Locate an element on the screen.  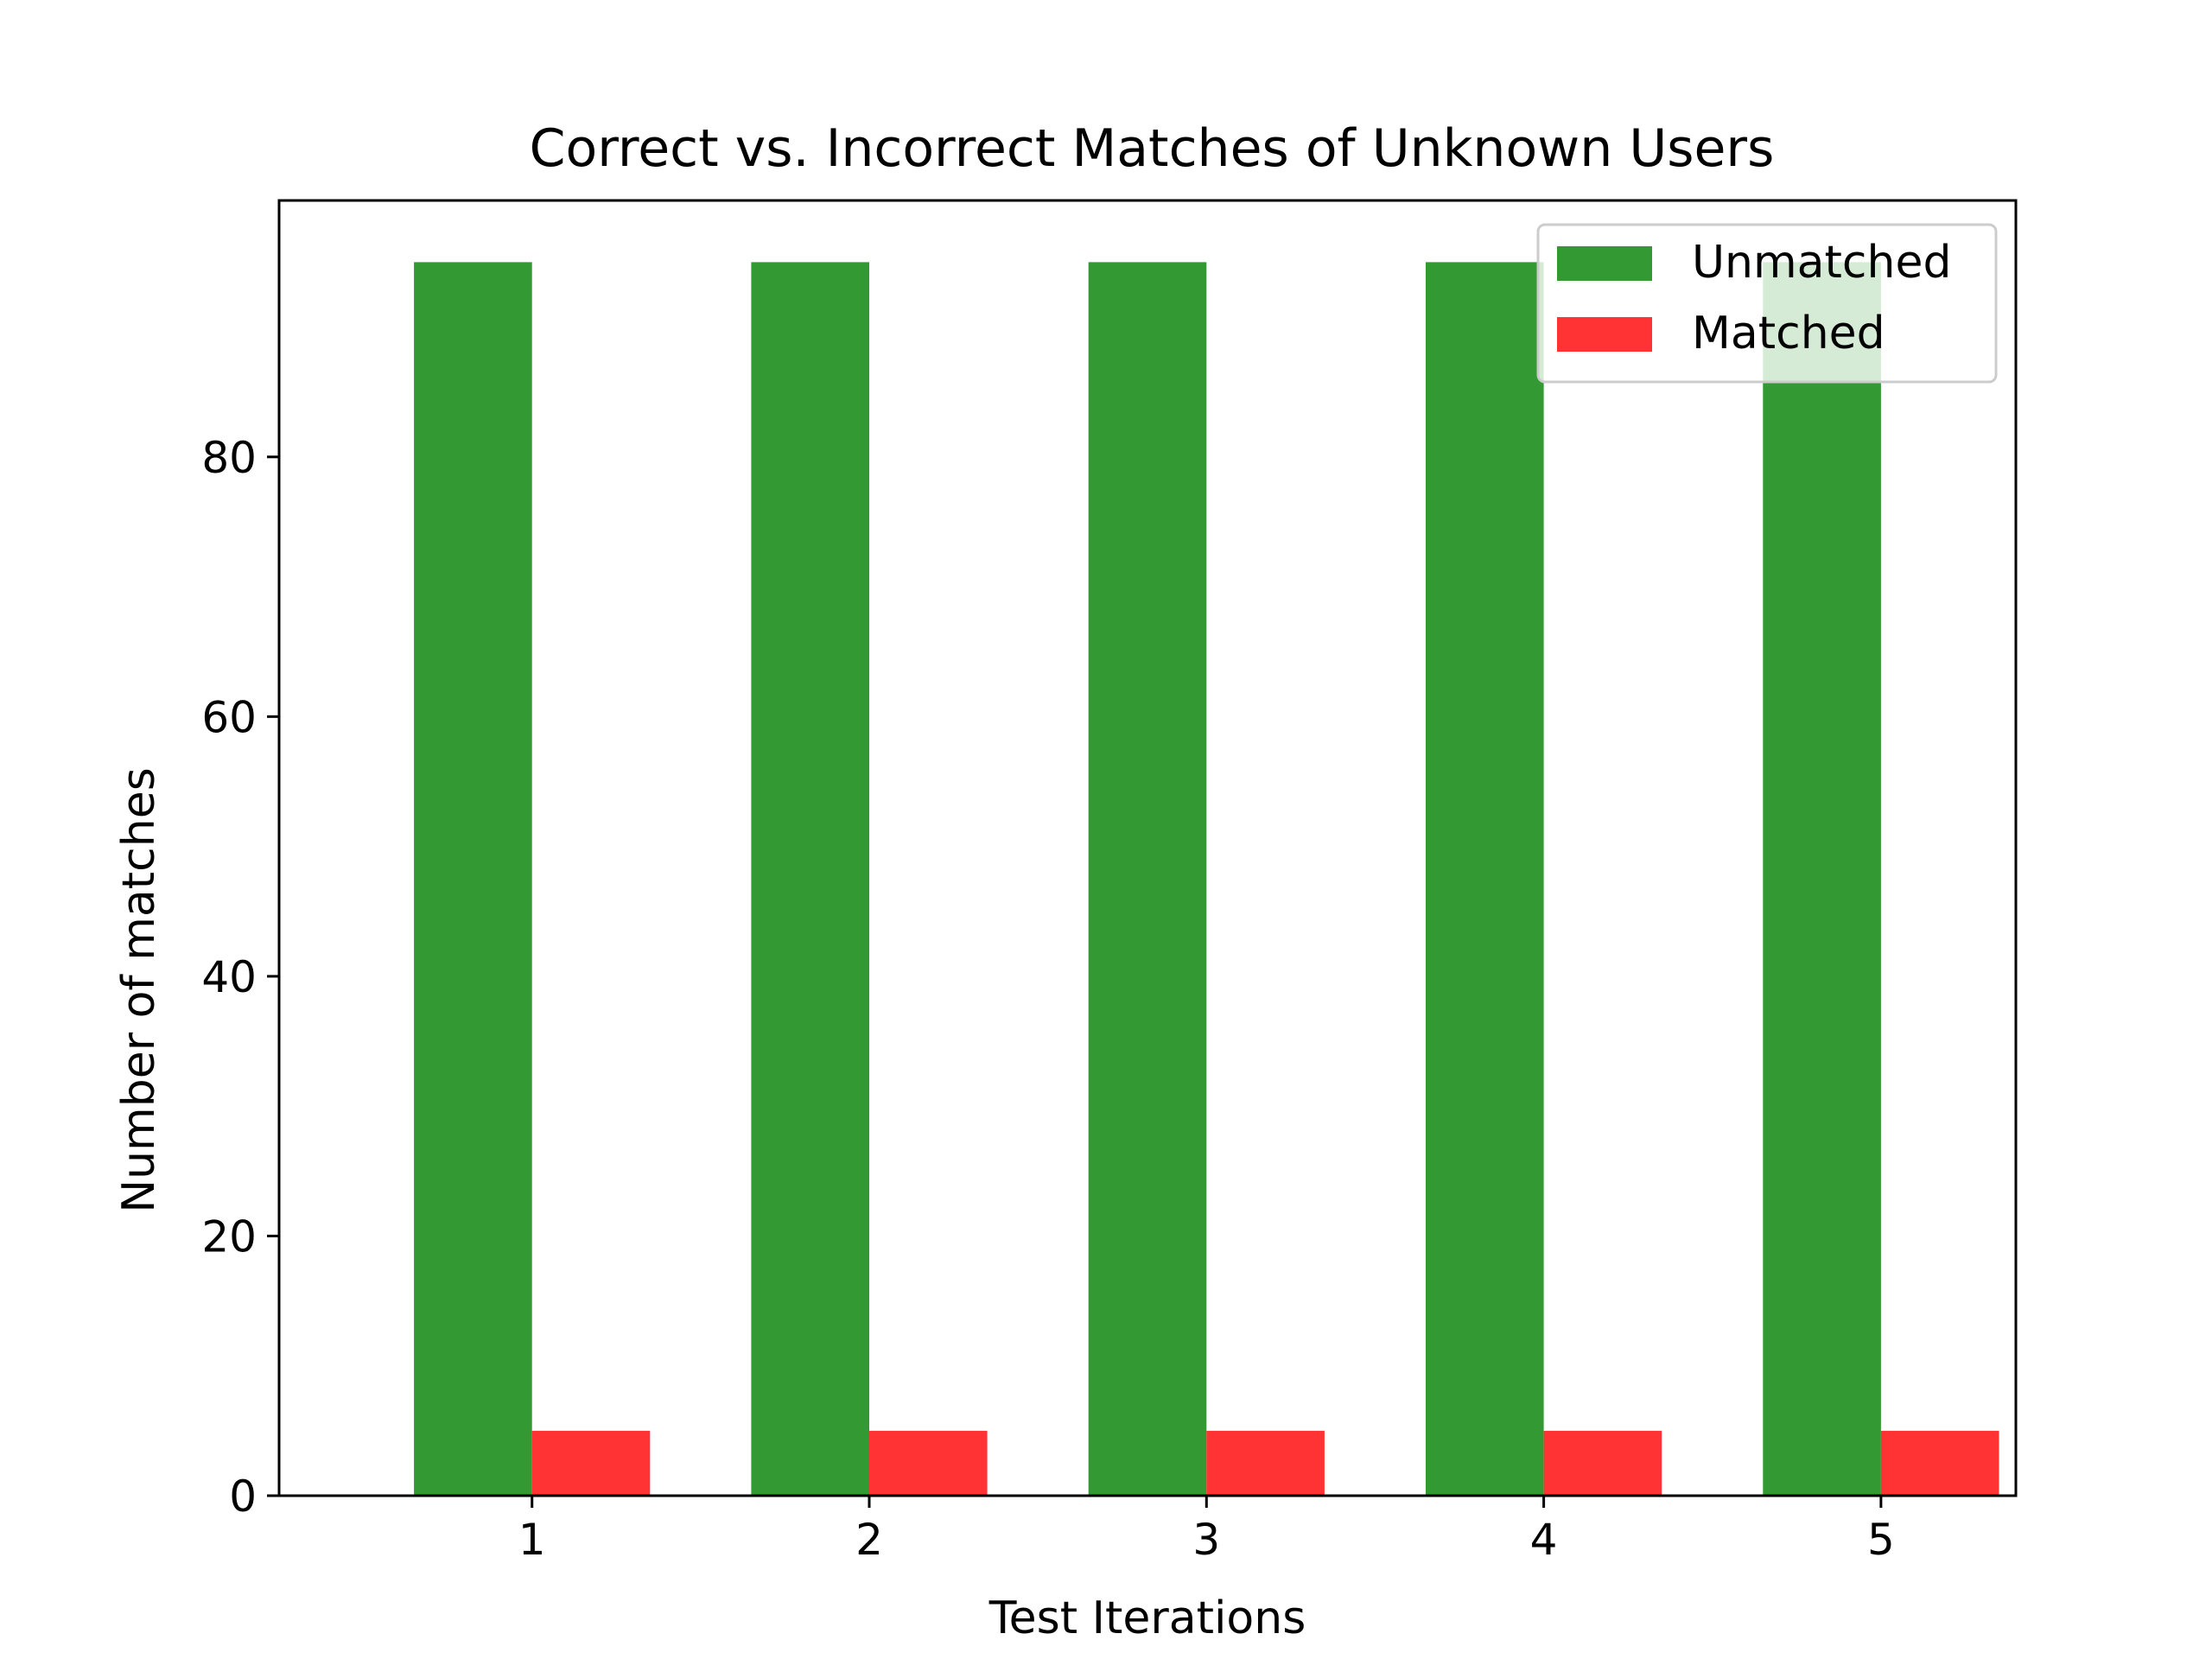
y-tick-label: 60 is located at coordinates (229, 717).